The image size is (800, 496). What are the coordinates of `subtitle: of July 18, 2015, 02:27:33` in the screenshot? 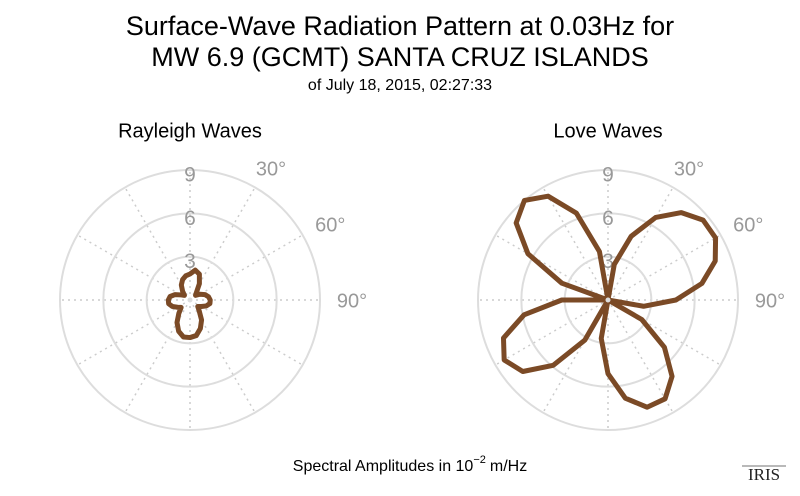 It's located at (400, 85).